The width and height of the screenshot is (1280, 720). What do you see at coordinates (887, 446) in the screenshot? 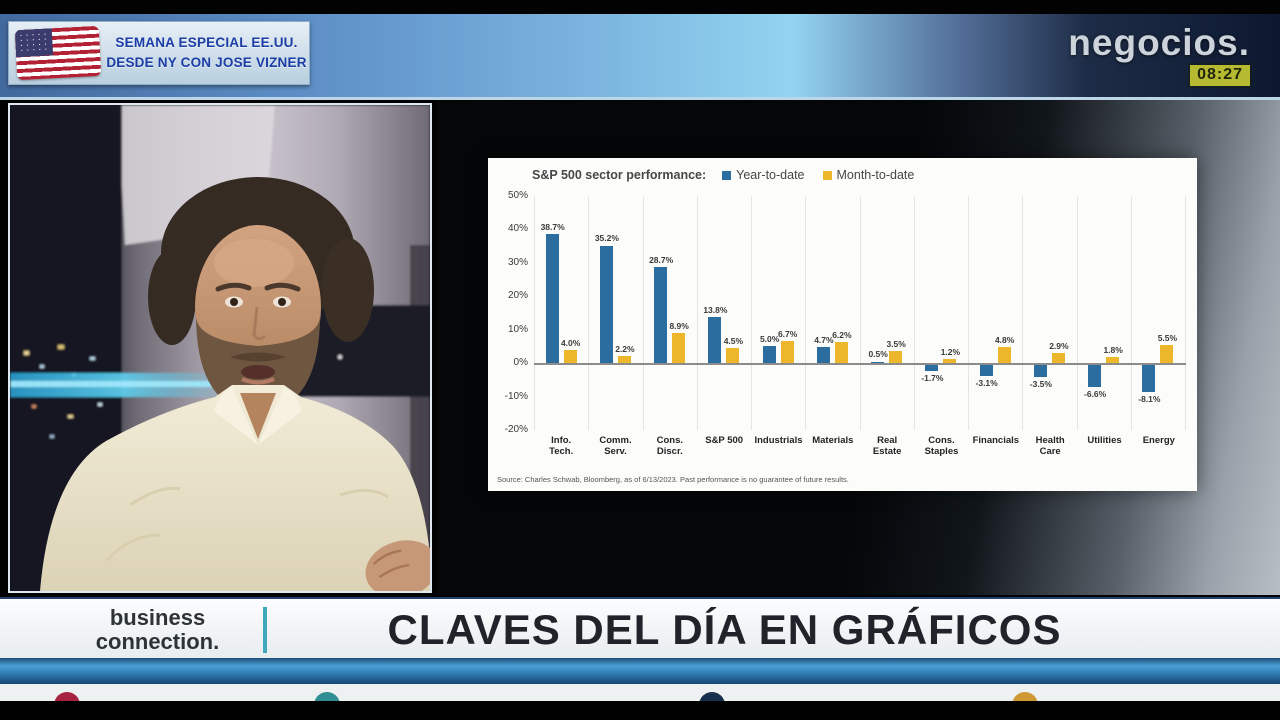
I see `category-label: Real Estate` at bounding box center [887, 446].